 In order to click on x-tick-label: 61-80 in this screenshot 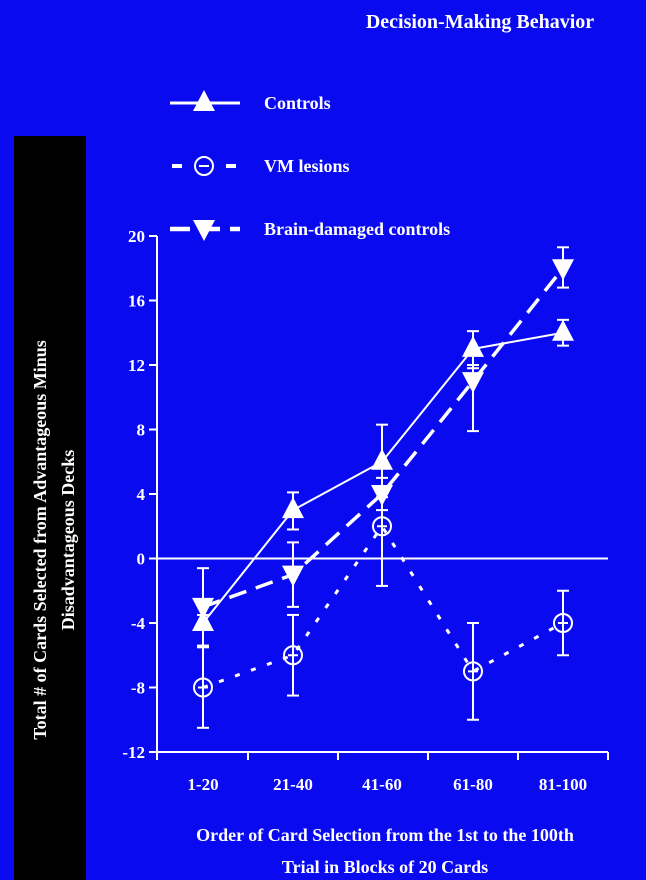, I will do `click(473, 784)`.